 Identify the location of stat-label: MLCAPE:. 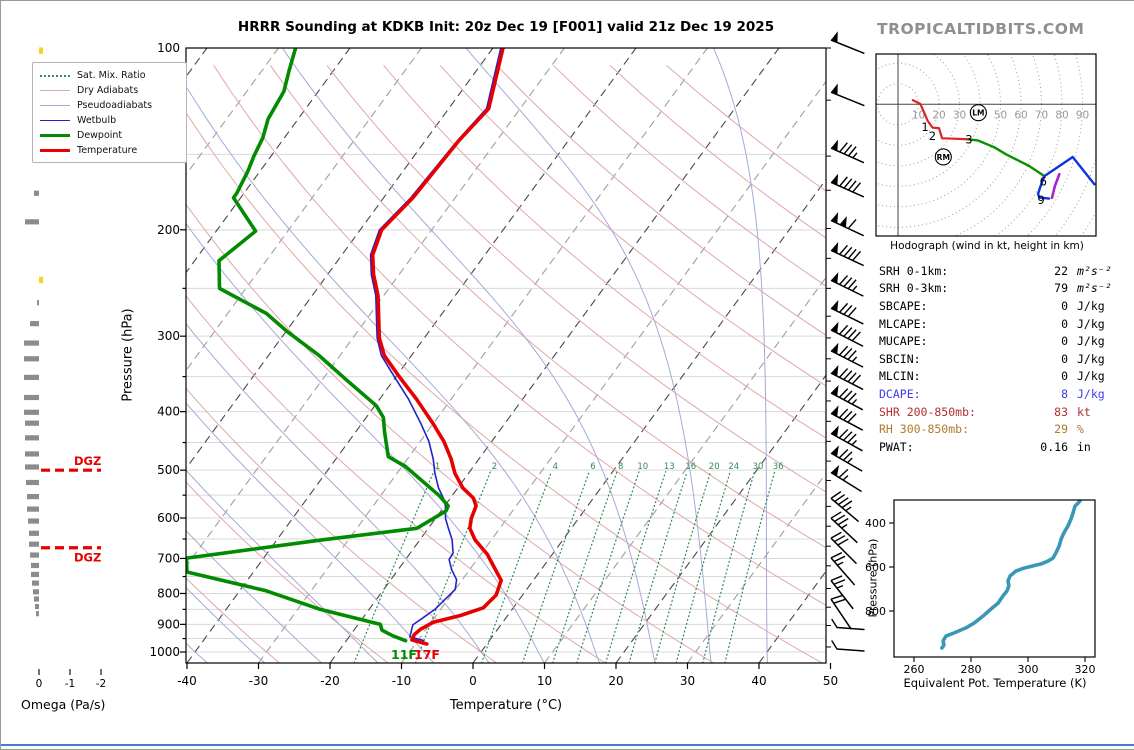
(948, 324).